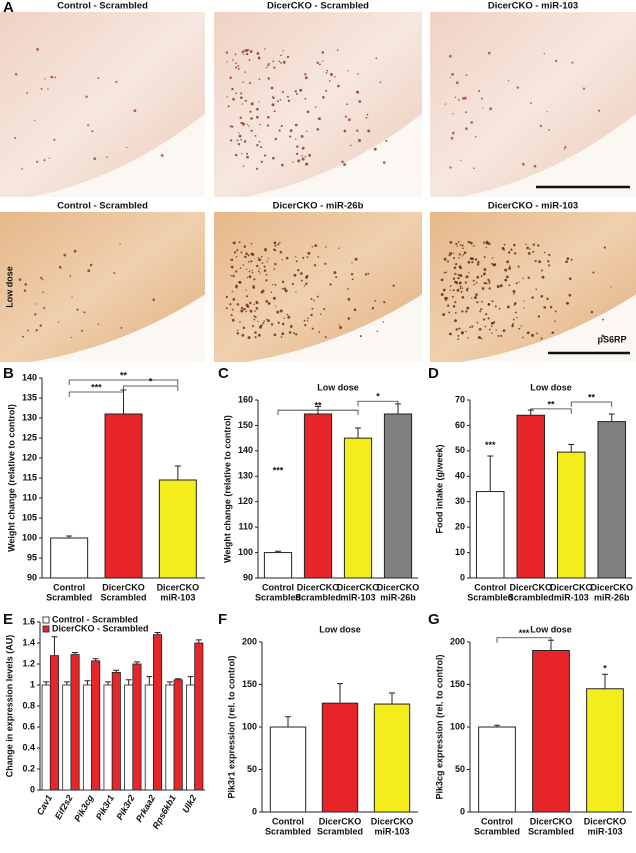 The height and width of the screenshot is (853, 636). I want to click on y-tick-label: 1, so click(32, 684).